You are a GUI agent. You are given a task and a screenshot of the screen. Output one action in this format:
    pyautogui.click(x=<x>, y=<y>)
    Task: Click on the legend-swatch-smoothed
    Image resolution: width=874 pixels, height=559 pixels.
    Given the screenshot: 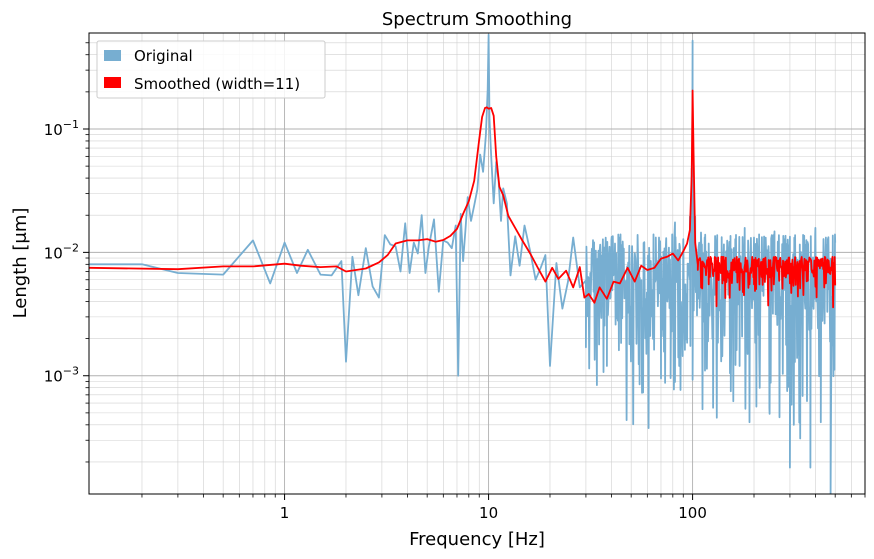 What is the action you would take?
    pyautogui.click(x=112, y=82)
    